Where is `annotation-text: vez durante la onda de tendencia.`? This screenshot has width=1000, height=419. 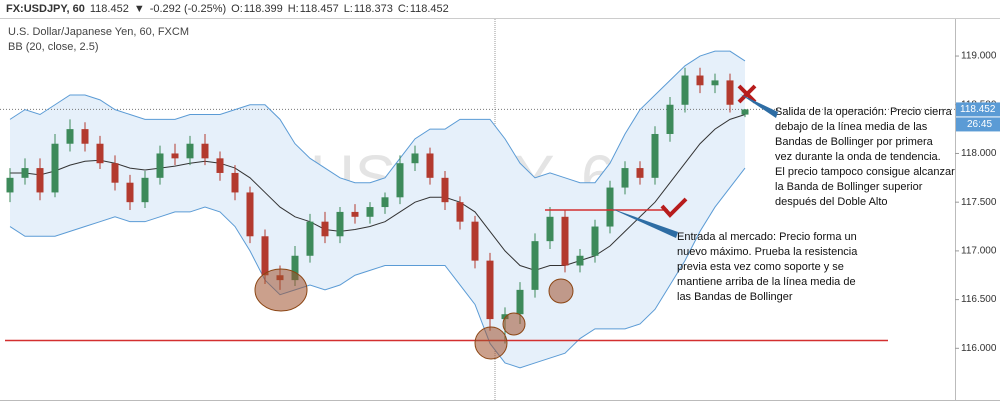 annotation-text: vez durante la onda de tendencia. is located at coordinates (858, 157).